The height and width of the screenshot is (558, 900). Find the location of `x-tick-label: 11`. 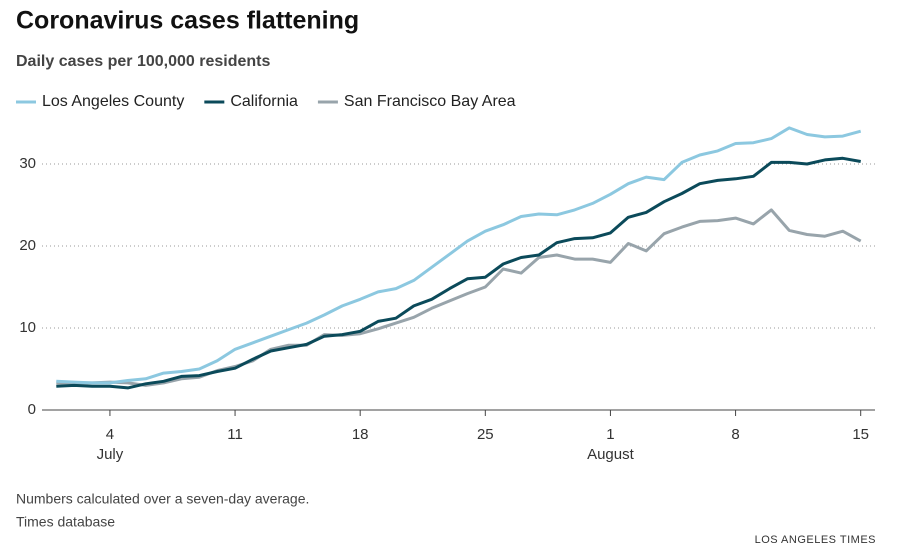

x-tick-label: 11 is located at coordinates (235, 434).